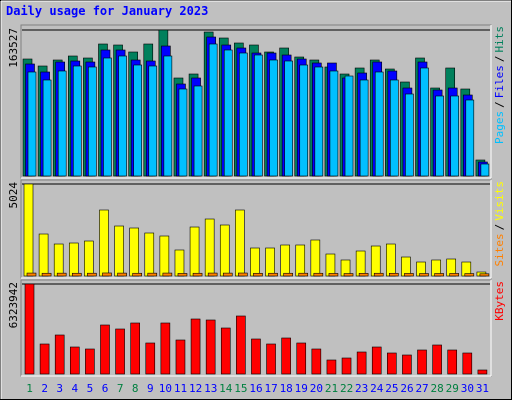  I want to click on x-tick-label: 30, so click(467, 388).